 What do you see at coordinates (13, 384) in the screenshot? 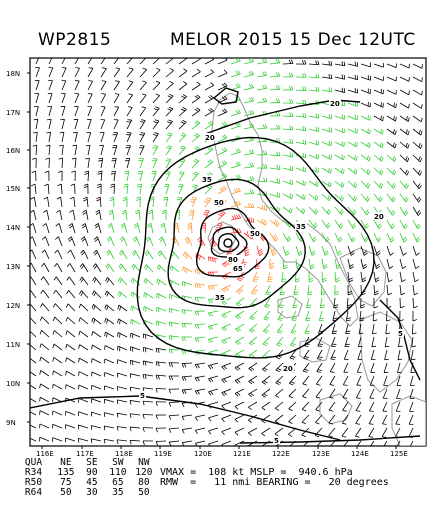
I see `lat-label: 10N` at bounding box center [13, 384].